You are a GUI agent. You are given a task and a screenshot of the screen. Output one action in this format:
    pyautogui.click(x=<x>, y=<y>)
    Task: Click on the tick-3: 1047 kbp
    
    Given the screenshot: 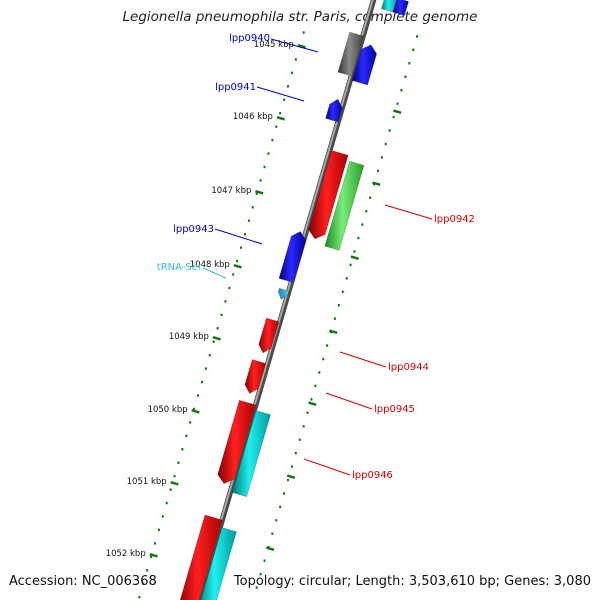 What is the action you would take?
    pyautogui.click(x=285, y=223)
    